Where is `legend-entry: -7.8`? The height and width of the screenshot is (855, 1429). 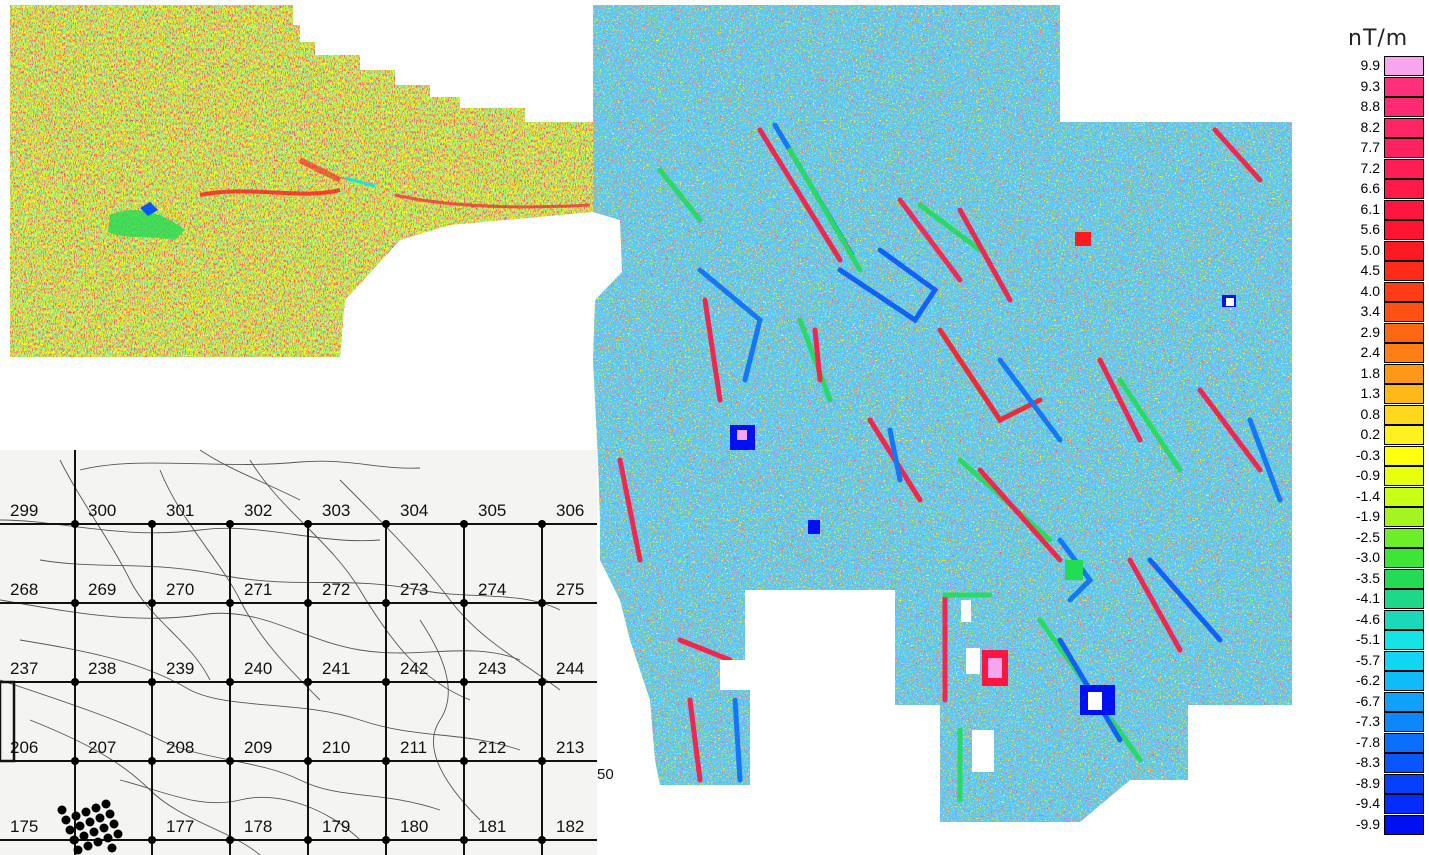 legend-entry: -7.8 is located at coordinates (1379, 743).